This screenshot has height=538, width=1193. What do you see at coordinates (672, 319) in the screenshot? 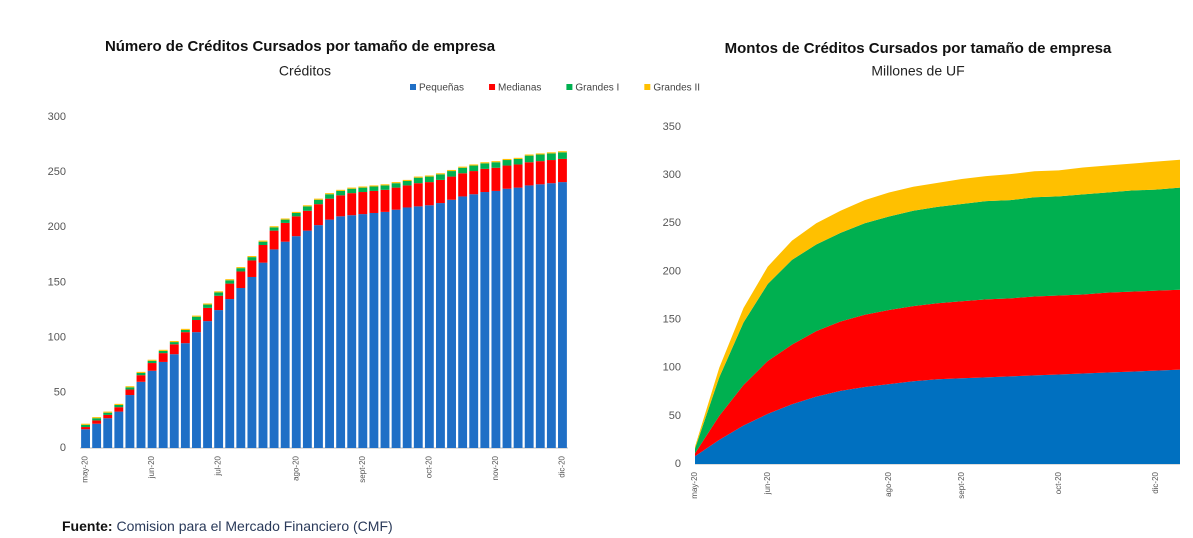
I see `y-tick-label: 150` at bounding box center [672, 319].